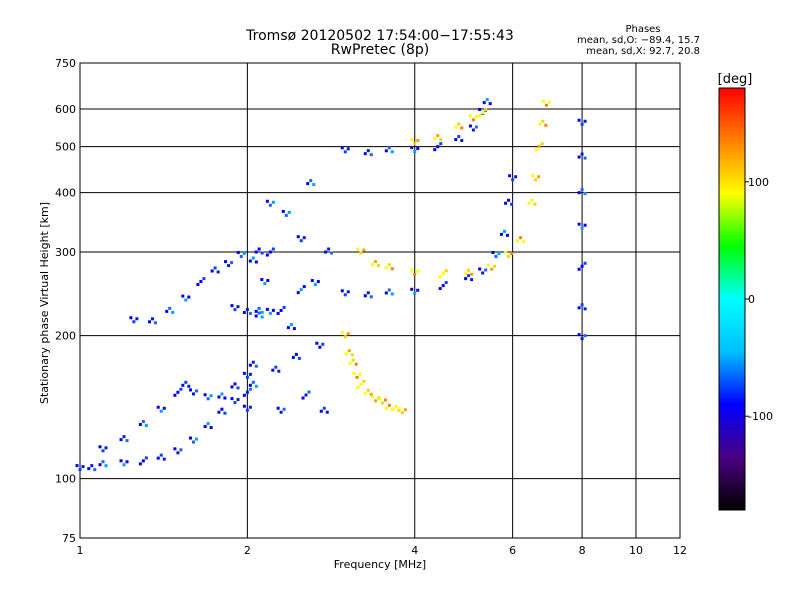 The image size is (800, 600). What do you see at coordinates (65, 252) in the screenshot?
I see `y-tick-label: 300` at bounding box center [65, 252].